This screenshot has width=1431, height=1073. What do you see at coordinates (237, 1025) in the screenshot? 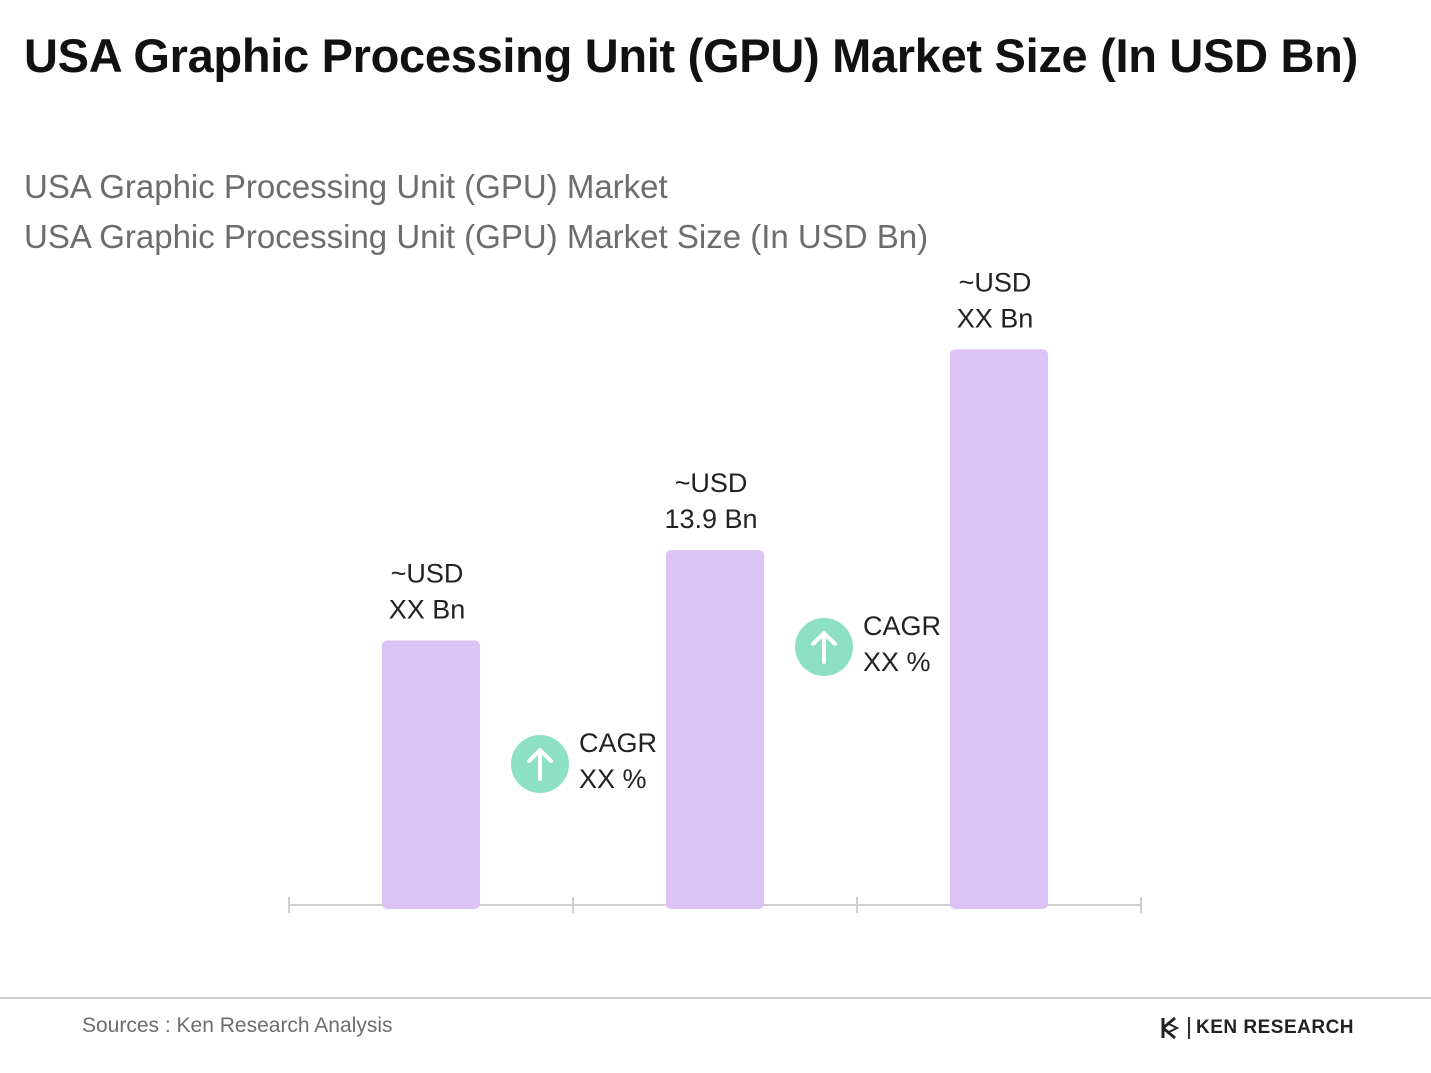
I see `source-note: Sources : Ken Research Analysis` at bounding box center [237, 1025].